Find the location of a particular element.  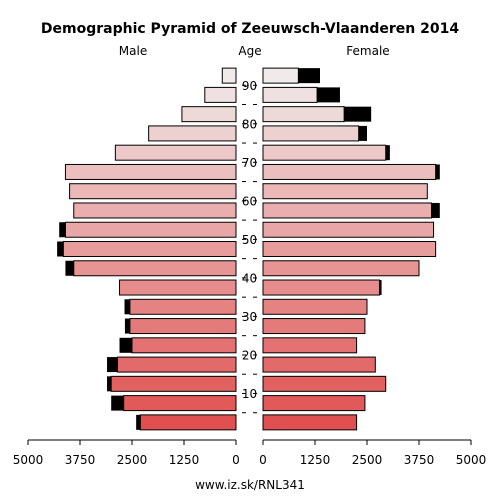

male-label: Male is located at coordinates (133, 51).